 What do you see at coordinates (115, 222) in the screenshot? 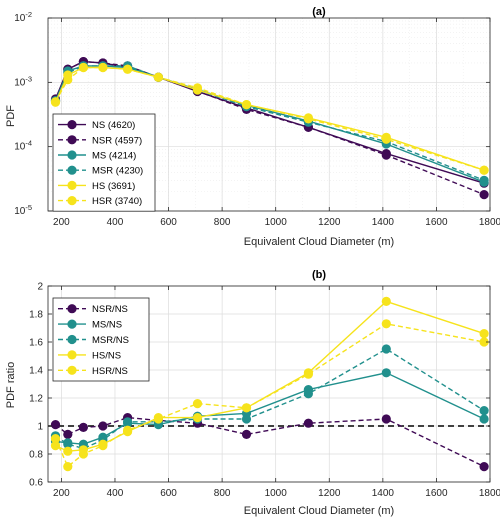
I see `x-tick-label: 400` at bounding box center [115, 222].